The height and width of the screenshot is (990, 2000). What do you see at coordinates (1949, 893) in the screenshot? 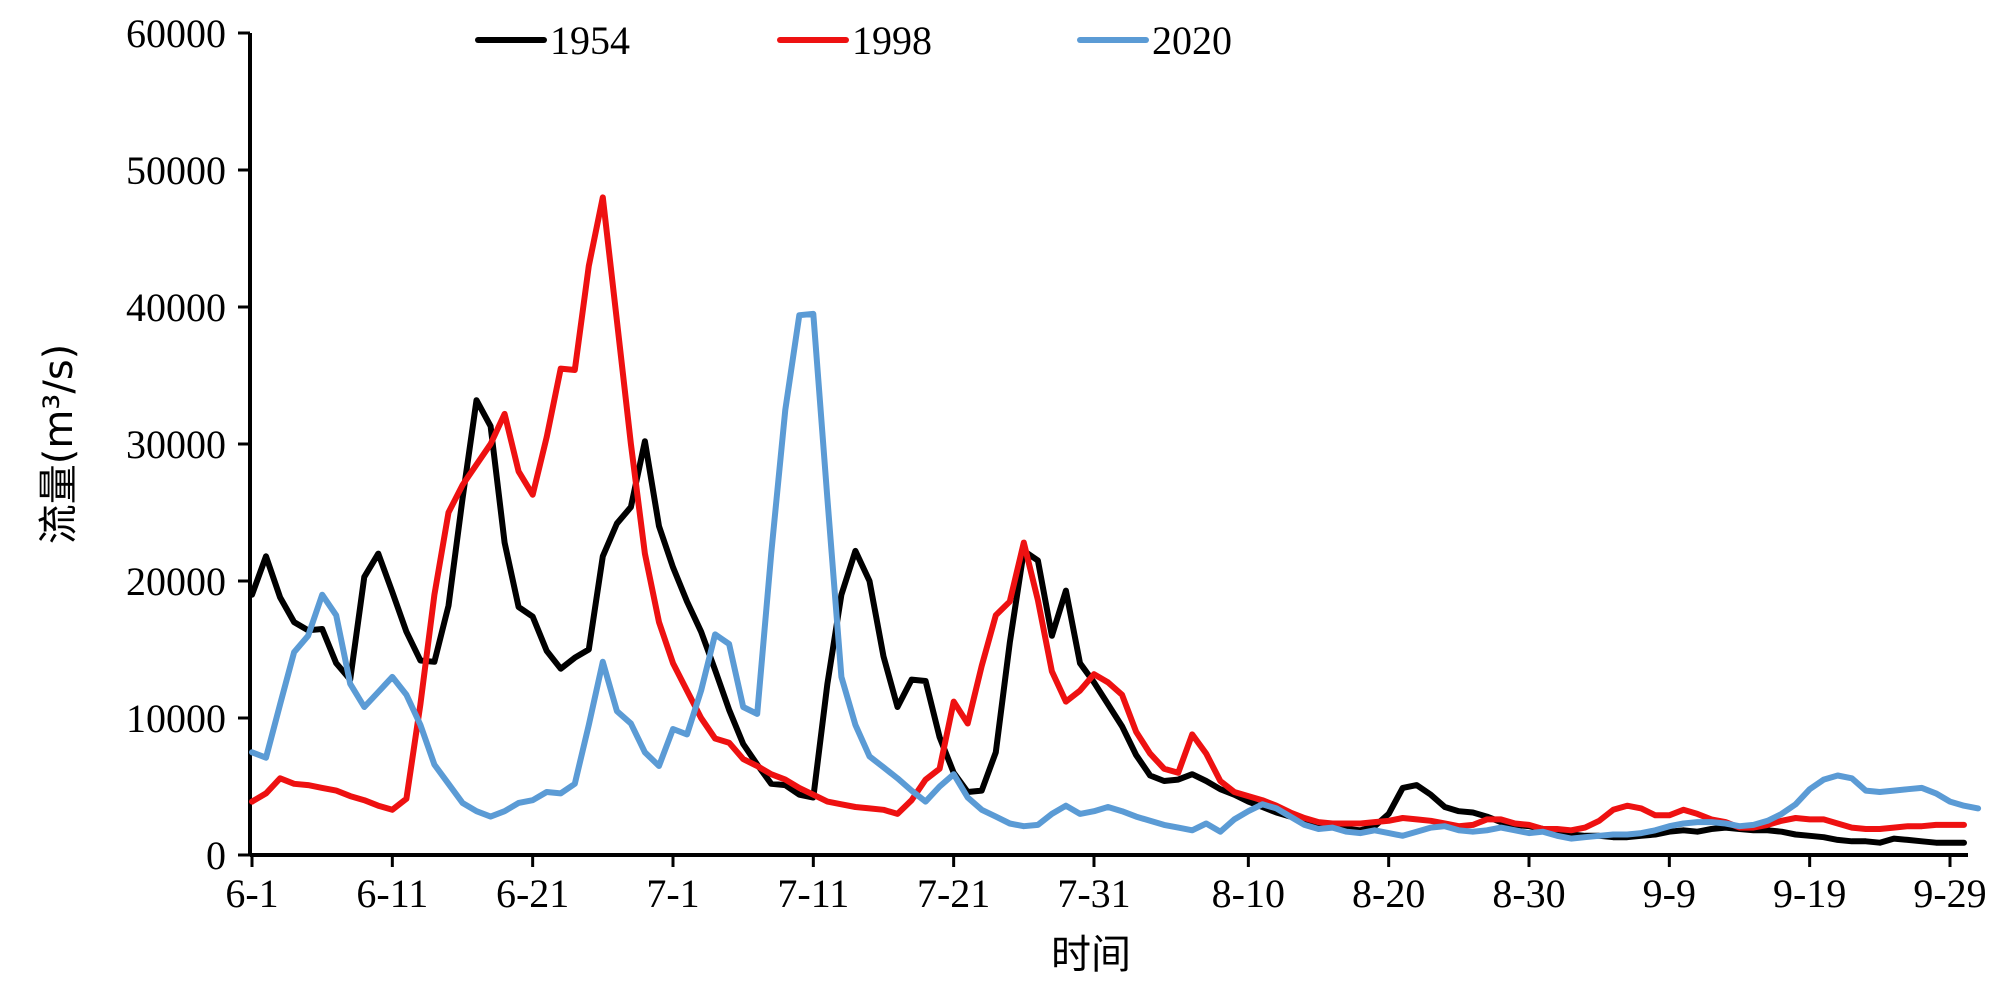
I see `x-tick-label: 9-29` at bounding box center [1949, 893].